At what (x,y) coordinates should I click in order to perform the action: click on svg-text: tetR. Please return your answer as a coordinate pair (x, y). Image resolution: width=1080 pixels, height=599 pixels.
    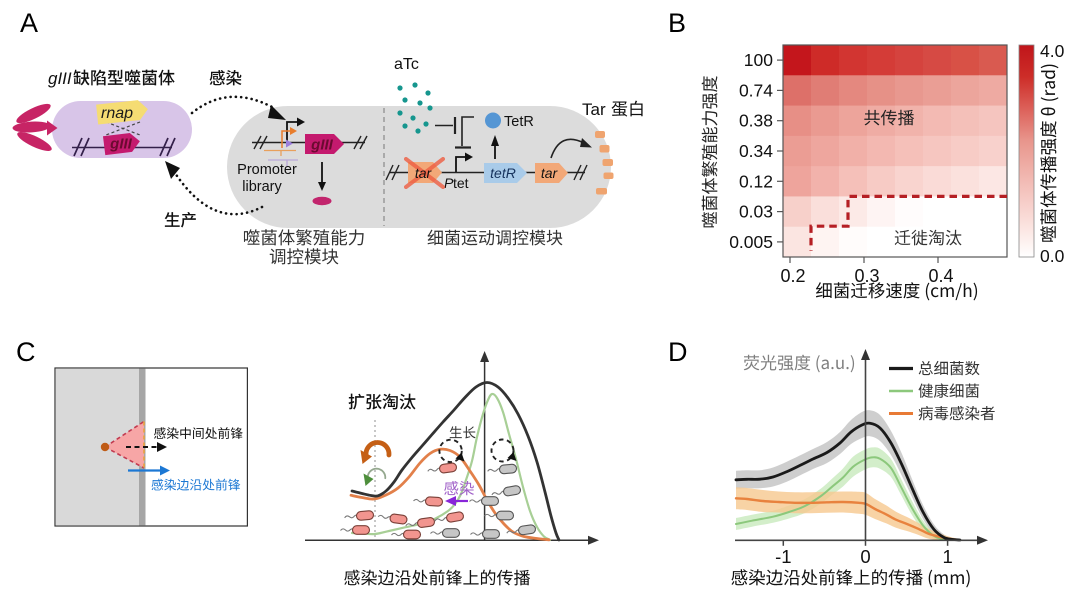
    Looking at the image, I should click on (503, 173).